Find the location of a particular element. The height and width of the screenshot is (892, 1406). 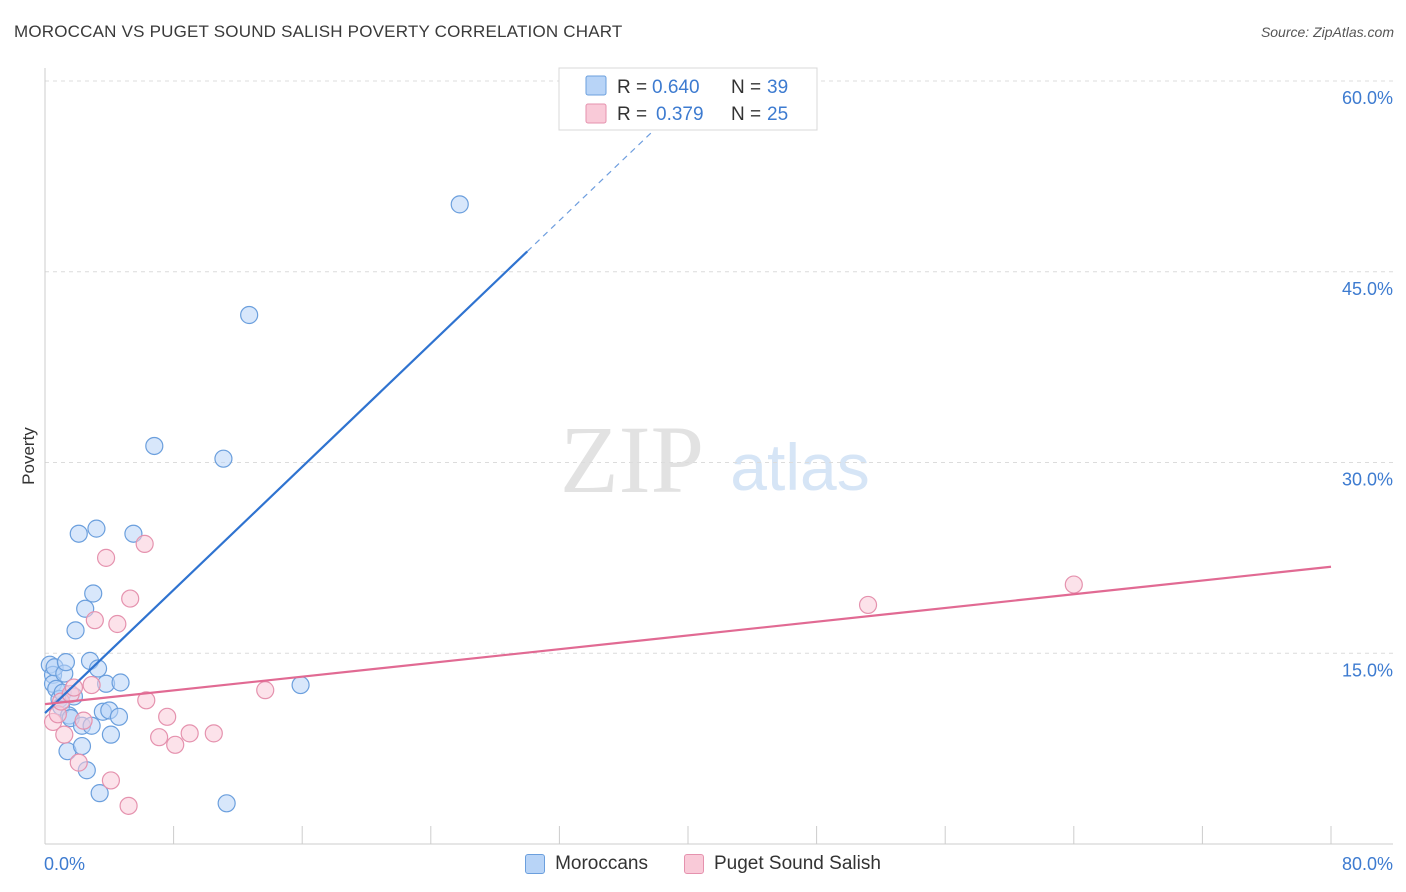

stats-r-label-2: R = is located at coordinates (632, 114).